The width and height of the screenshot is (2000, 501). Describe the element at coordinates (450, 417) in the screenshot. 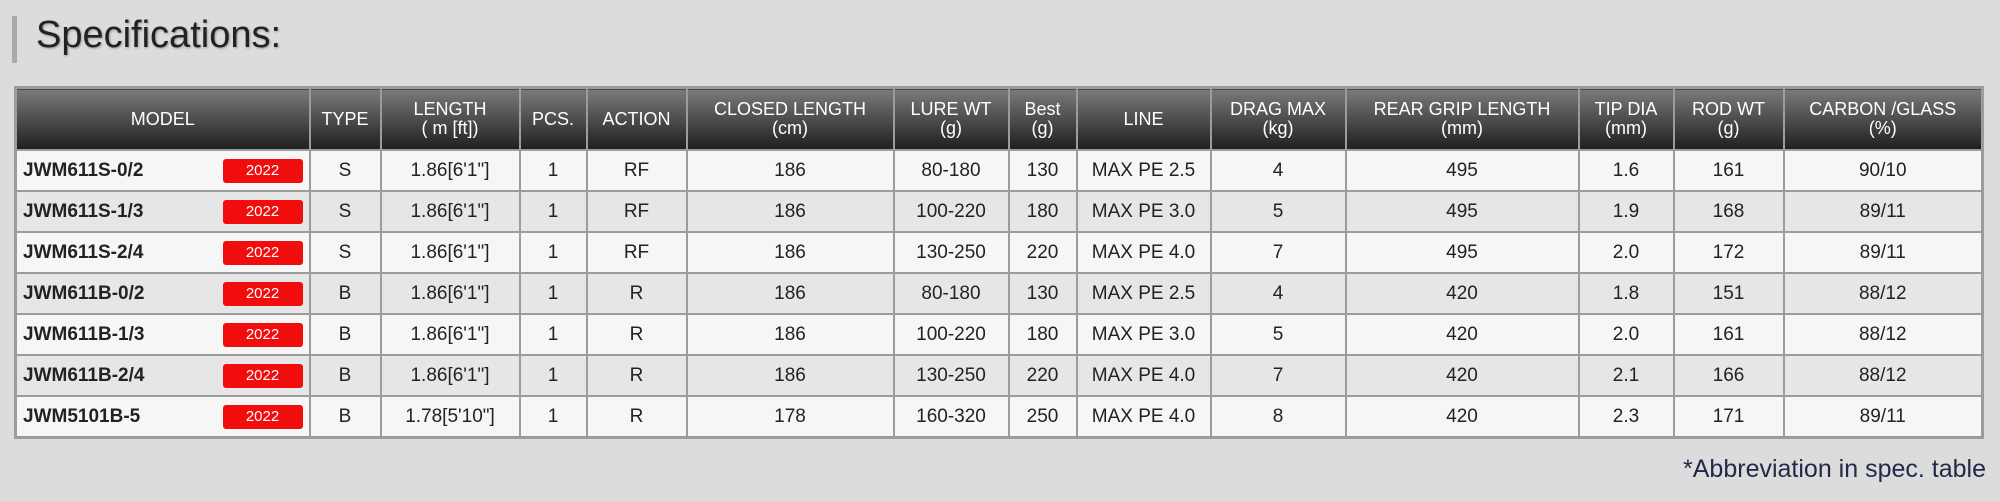

I see `table-cell: 1.78[5'10"]` at that location.